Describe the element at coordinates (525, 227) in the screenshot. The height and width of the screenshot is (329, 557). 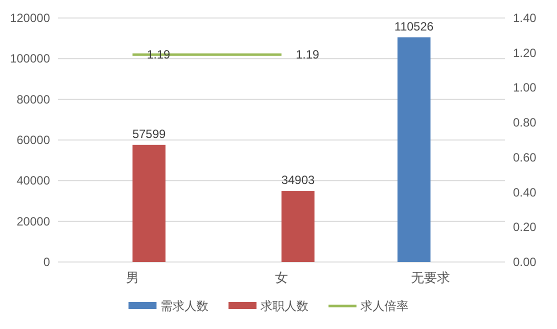
I see `y2-tick-label: 0.20` at that location.